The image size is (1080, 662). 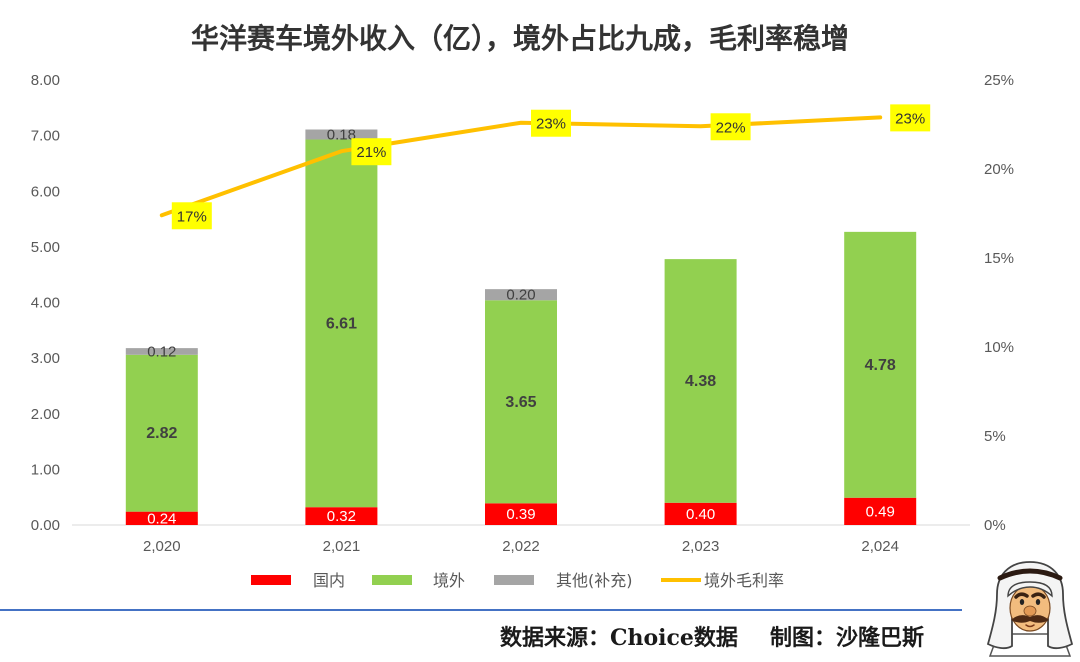 What do you see at coordinates (329, 580) in the screenshot?
I see `legend-label-domestic: 国内` at bounding box center [329, 580].